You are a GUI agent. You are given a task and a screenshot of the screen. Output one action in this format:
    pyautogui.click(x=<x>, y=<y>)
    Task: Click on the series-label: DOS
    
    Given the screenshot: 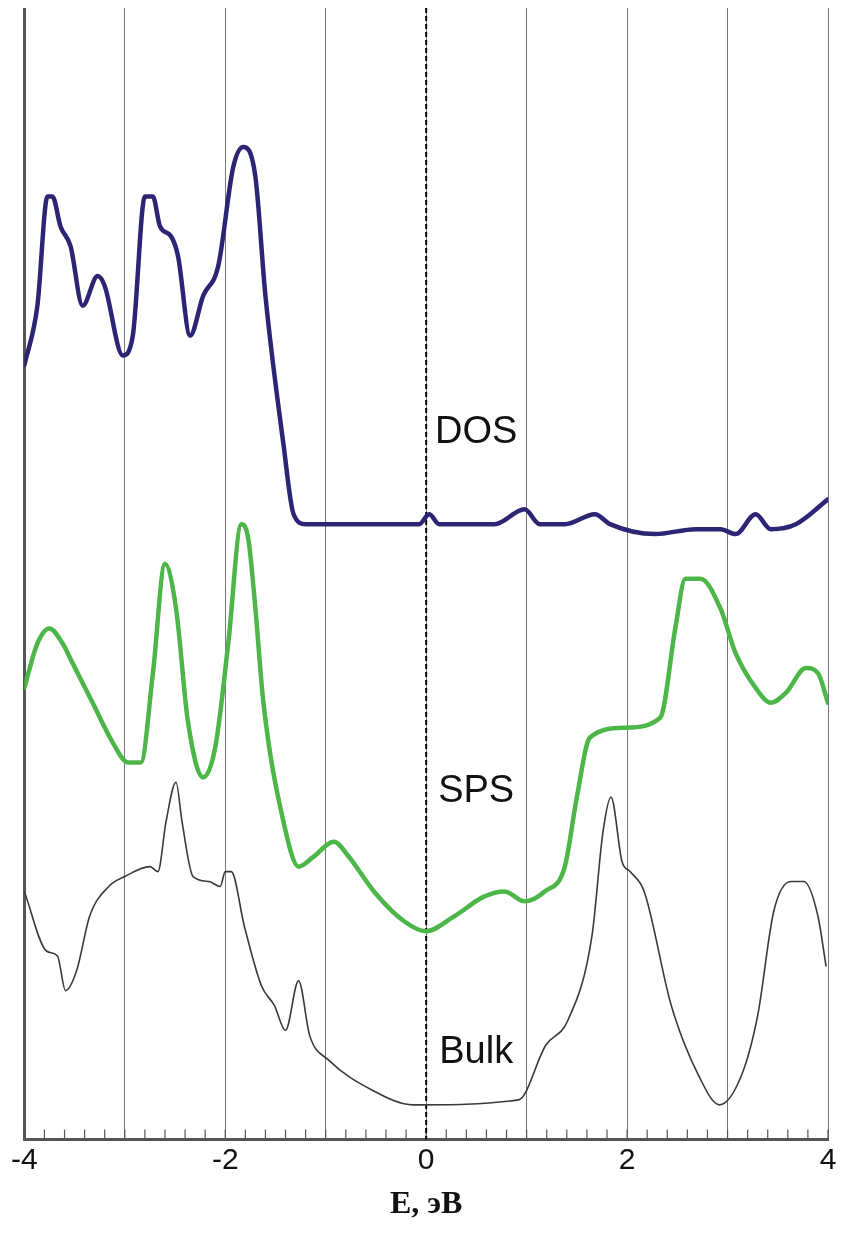 What is the action you would take?
    pyautogui.click(x=476, y=429)
    